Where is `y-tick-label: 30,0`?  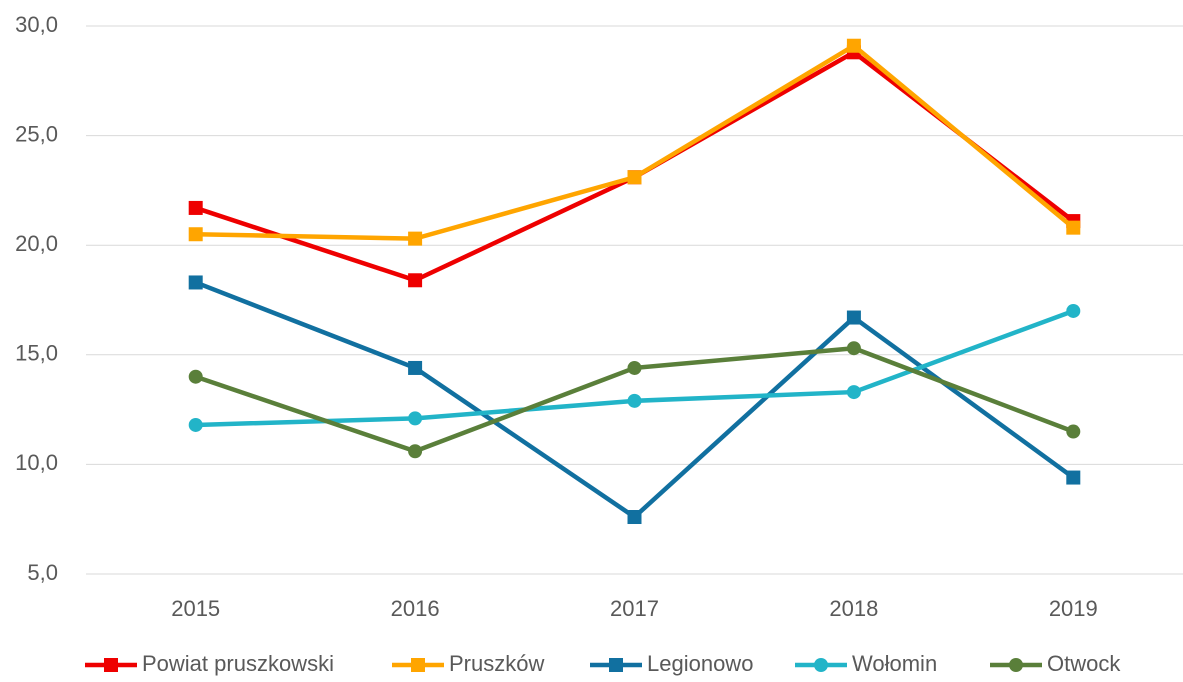
y-tick-label: 30,0 is located at coordinates (36, 24).